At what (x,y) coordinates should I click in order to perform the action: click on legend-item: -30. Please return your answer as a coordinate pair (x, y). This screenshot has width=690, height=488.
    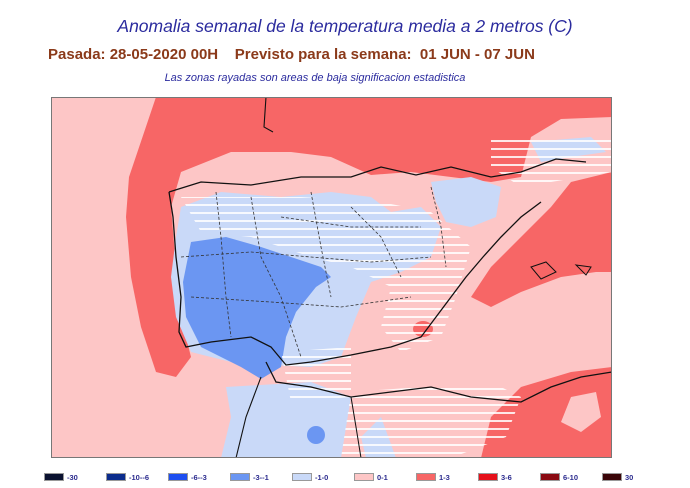
    Looking at the image, I should click on (61, 477).